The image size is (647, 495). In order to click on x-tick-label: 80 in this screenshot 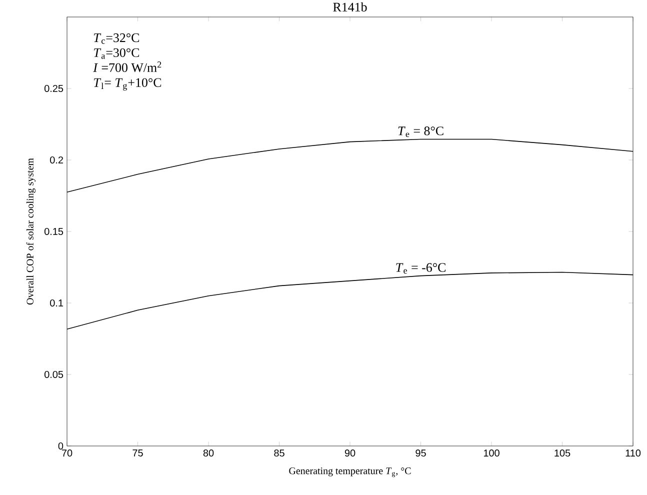, I will do `click(208, 453)`.